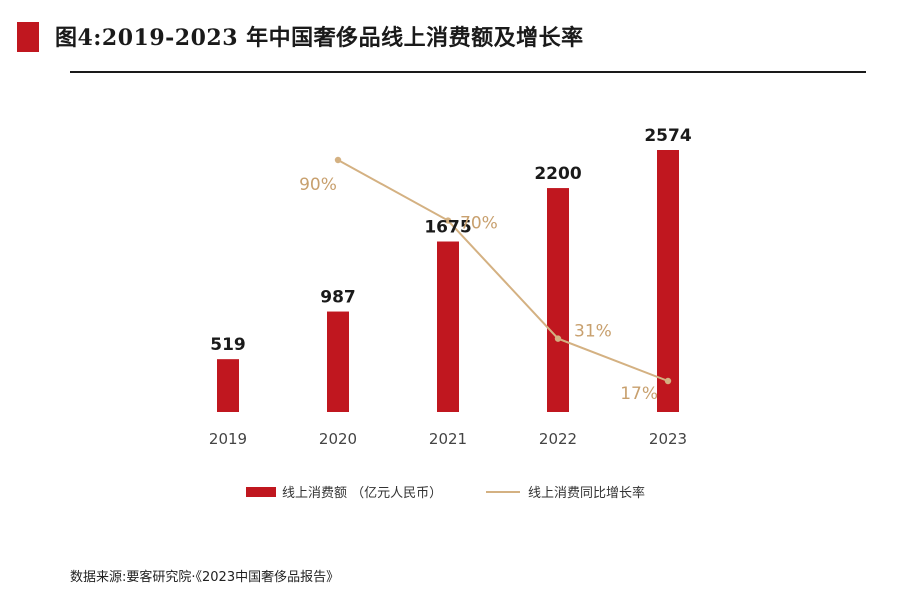  Describe the element at coordinates (228, 439) in the screenshot. I see `x-tick-label-2019: 2019` at that location.